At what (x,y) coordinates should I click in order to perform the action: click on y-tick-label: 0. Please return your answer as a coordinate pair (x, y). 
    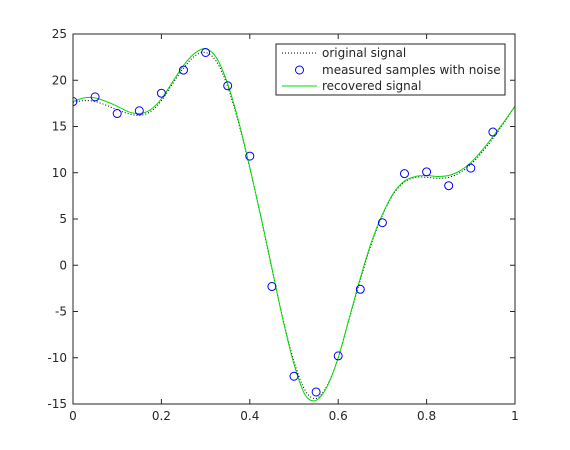
    Looking at the image, I should click on (63, 265).